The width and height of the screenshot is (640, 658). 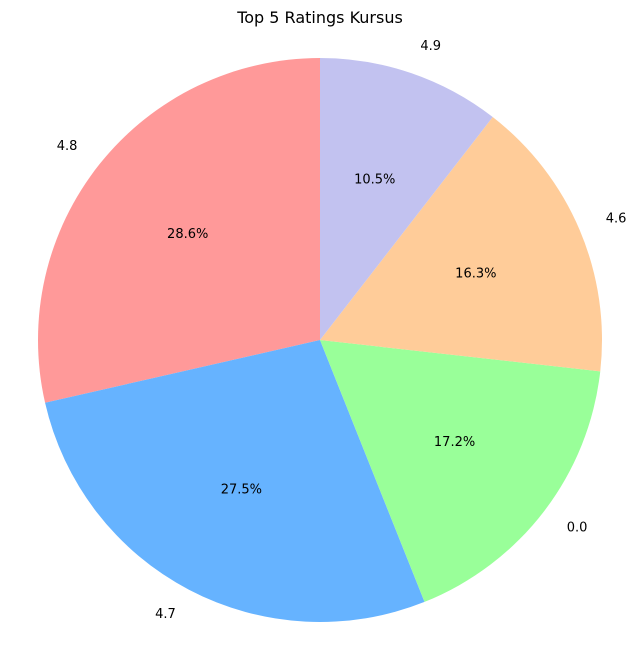 I want to click on percent-label: 16.3%, so click(x=475, y=274).